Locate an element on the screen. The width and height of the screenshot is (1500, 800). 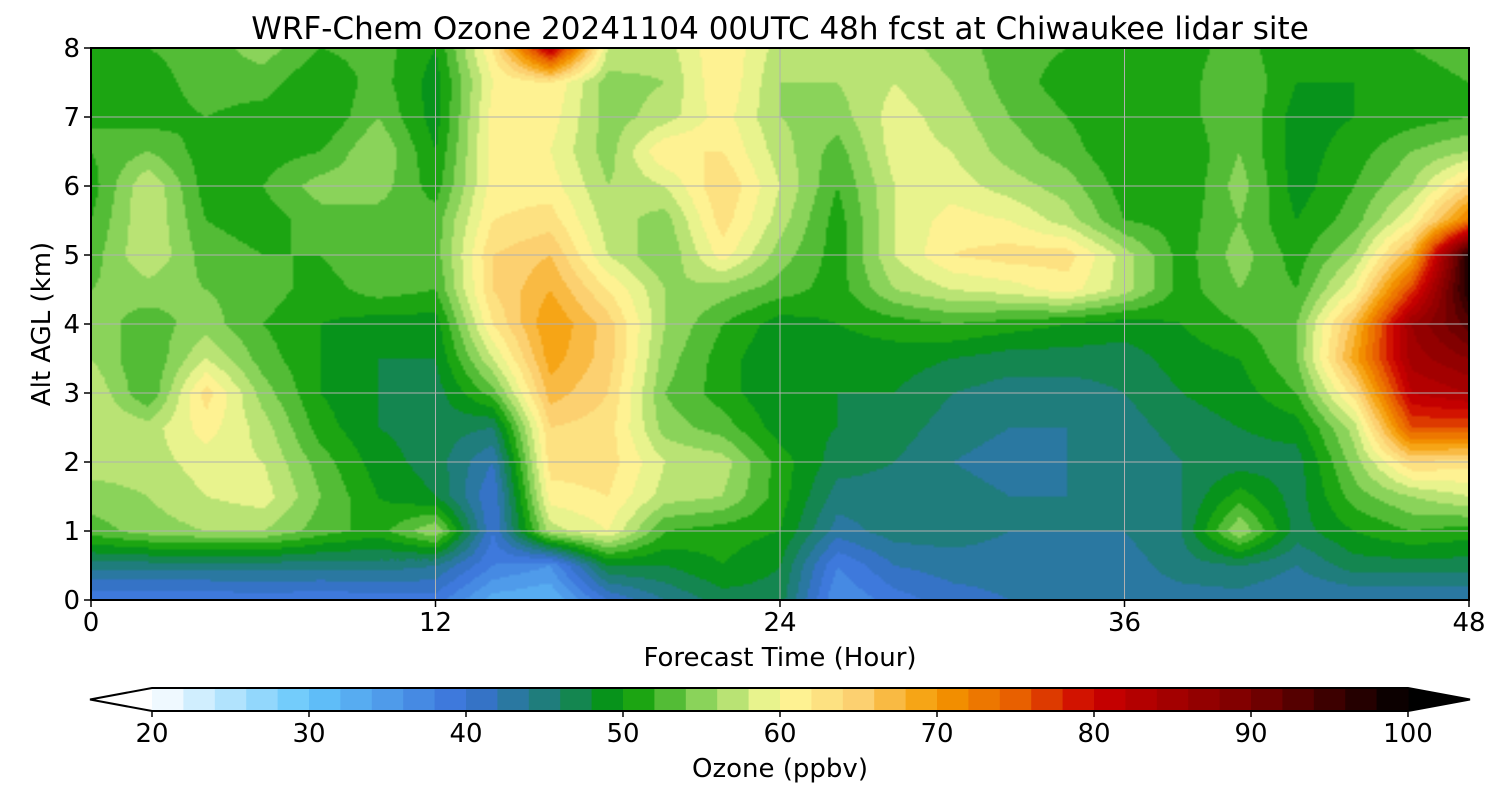
y-axis-ticks: 0 1 2 3 4 5 6 7 8 is located at coordinates (77, 325).